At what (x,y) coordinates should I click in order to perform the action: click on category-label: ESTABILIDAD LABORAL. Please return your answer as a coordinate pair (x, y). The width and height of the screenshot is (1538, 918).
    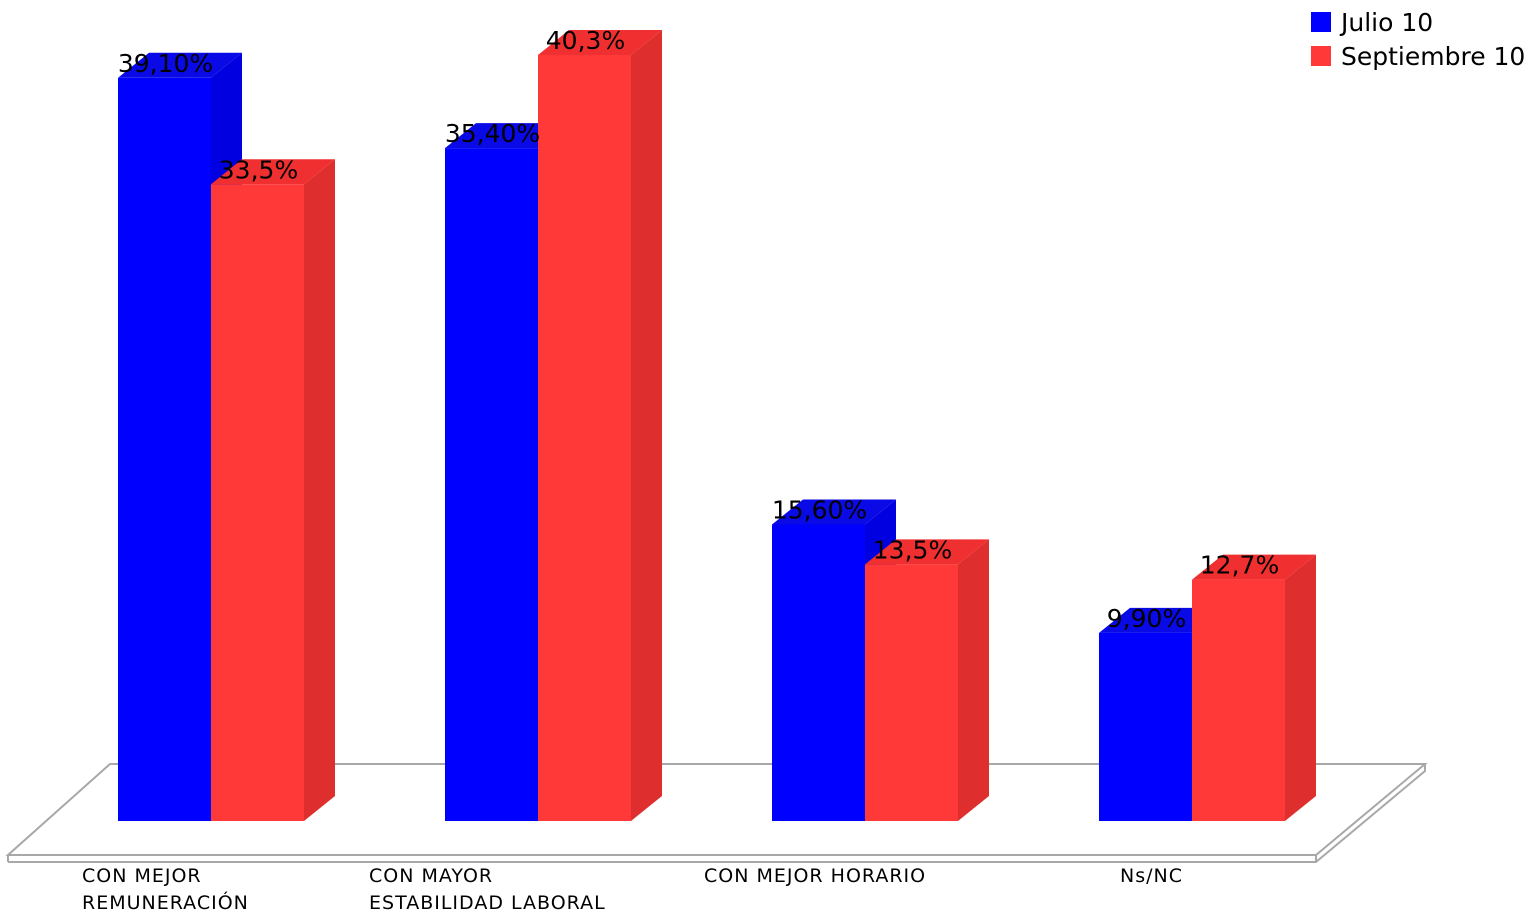
    Looking at the image, I should click on (487, 902).